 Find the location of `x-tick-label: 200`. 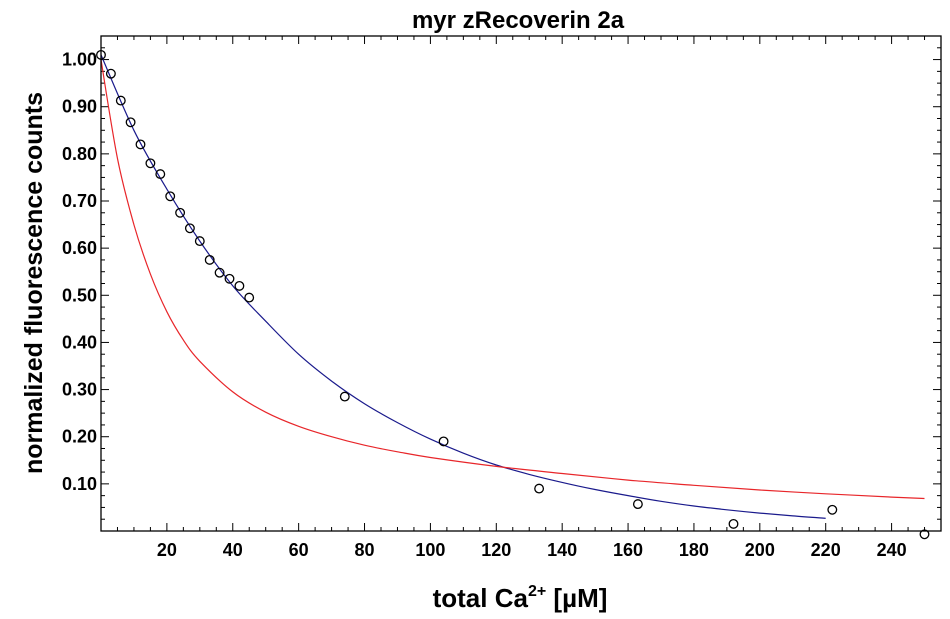

x-tick-label: 200 is located at coordinates (760, 550).